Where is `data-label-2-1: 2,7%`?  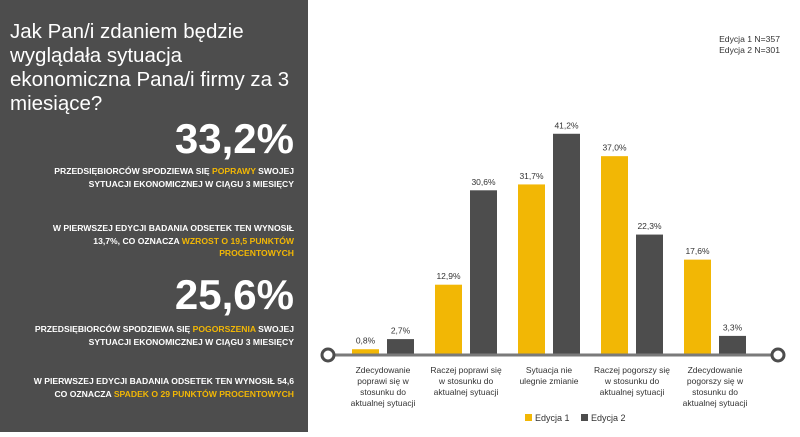
data-label-2-1: 2,7% is located at coordinates (401, 331).